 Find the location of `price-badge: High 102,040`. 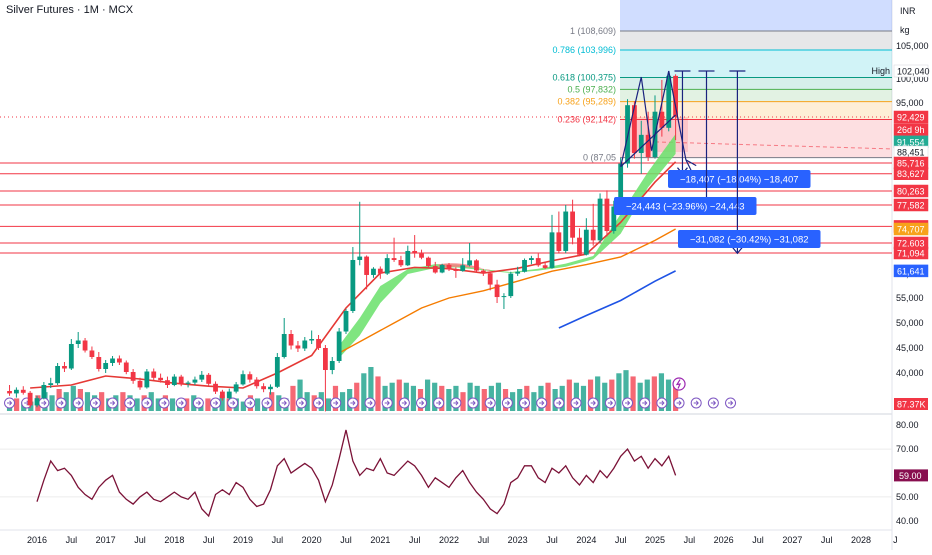

price-badge: High 102,040 is located at coordinates (900, 71).